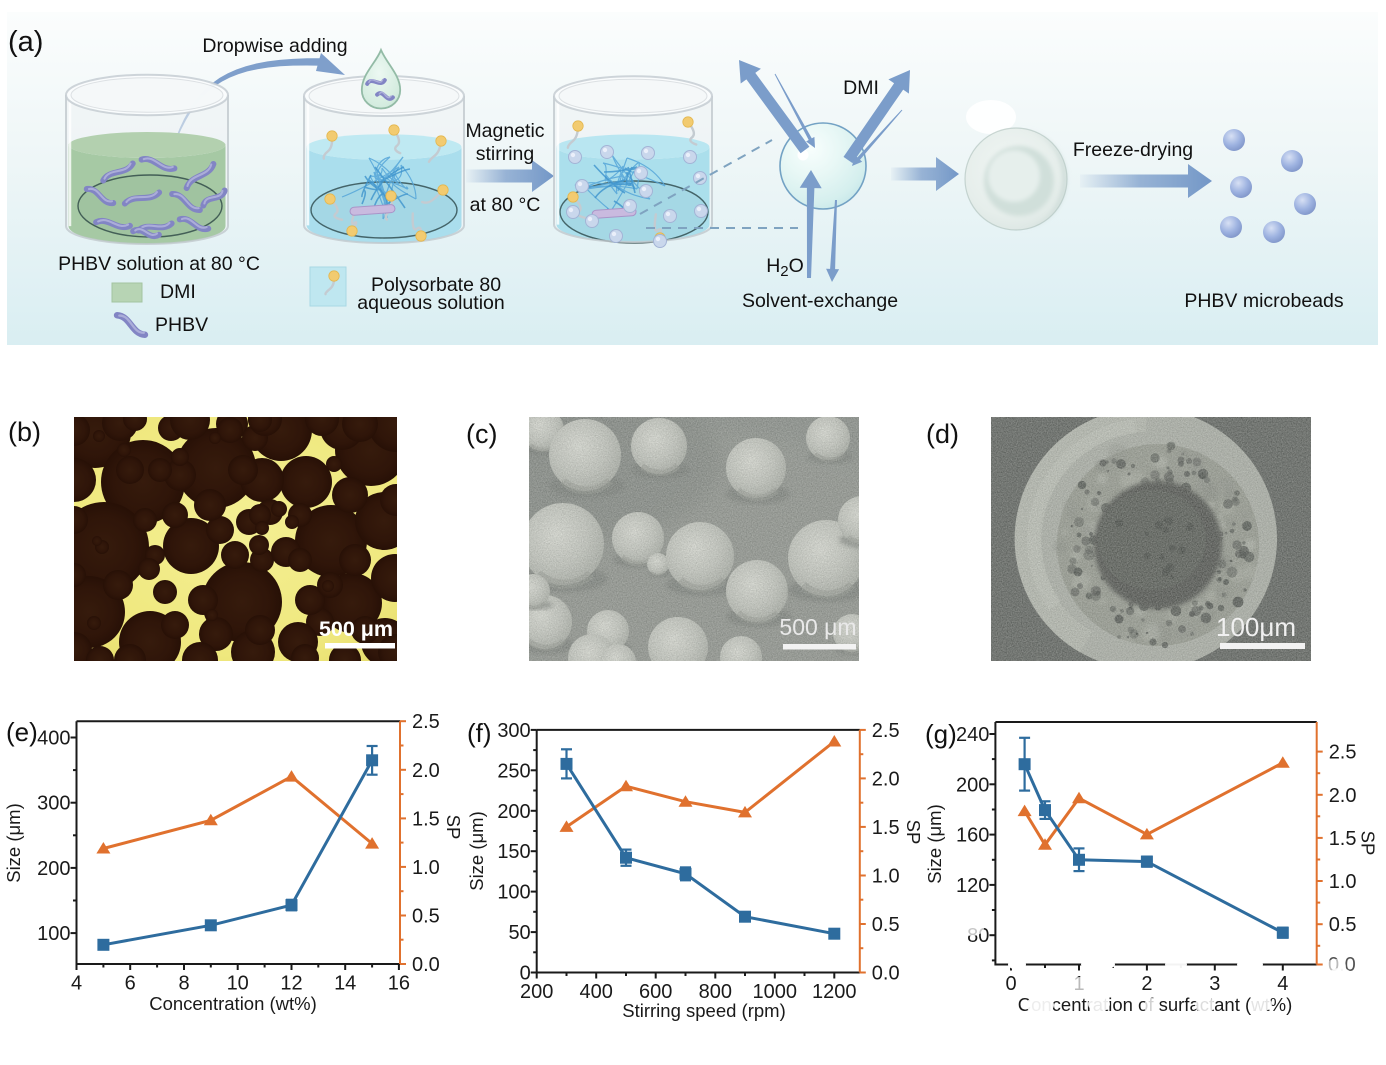 The width and height of the screenshot is (1386, 1065). Describe the element at coordinates (274, 46) in the screenshot. I see `svg-text: Dropwise adding` at that location.